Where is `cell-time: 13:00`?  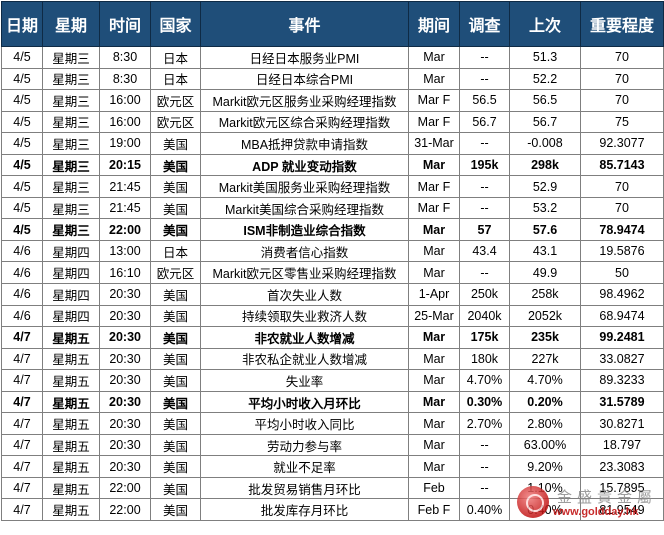
cell-time: 13:00 is located at coordinates (125, 251).